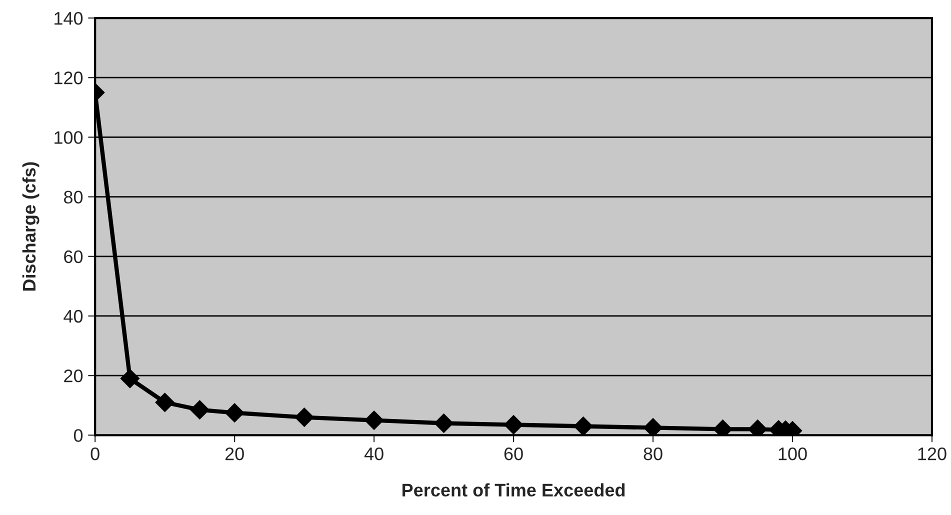  What do you see at coordinates (932, 453) in the screenshot?
I see `x-tick-label: 120` at bounding box center [932, 453].